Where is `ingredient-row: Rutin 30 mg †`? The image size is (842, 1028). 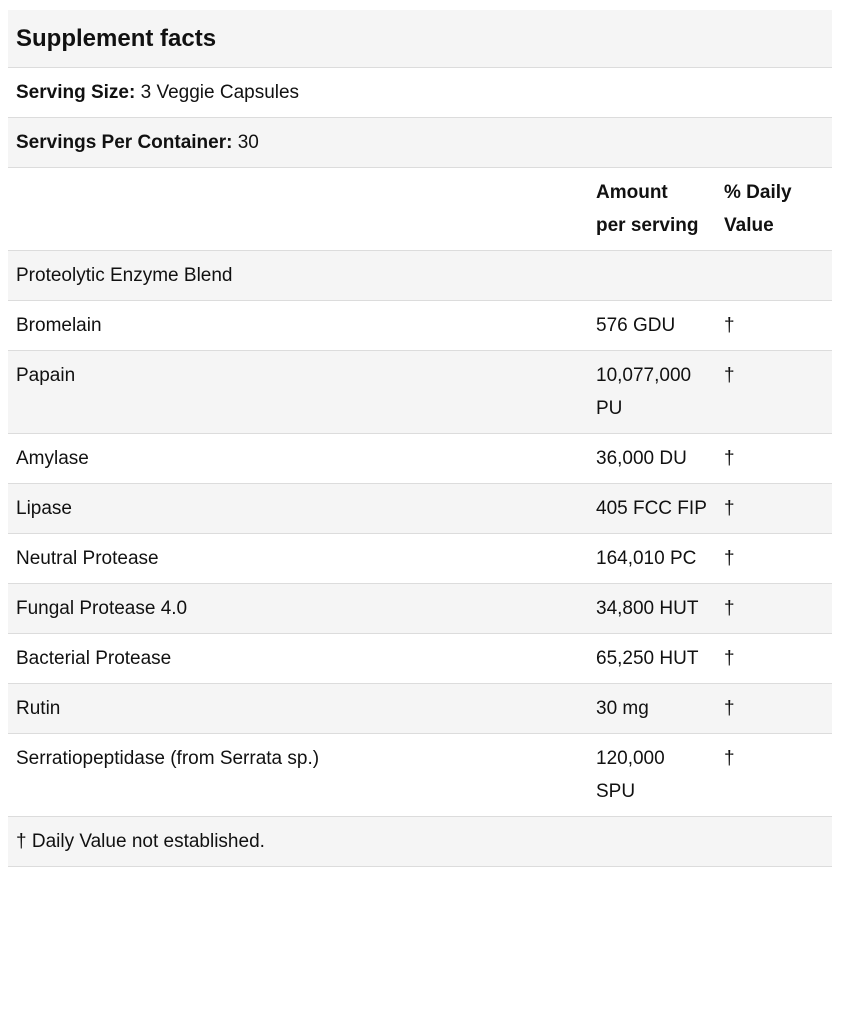
ingredient-row: Rutin 30 mg † is located at coordinates (420, 708).